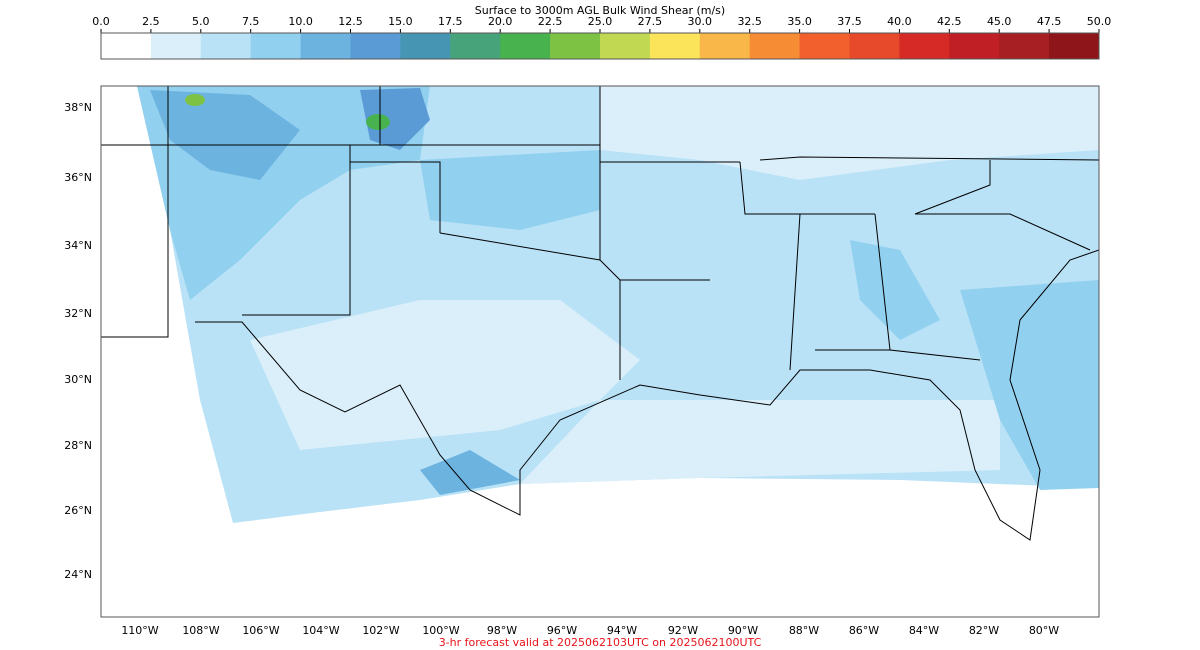 The width and height of the screenshot is (1200, 650). I want to click on colorbar-tick-label: 45.0, so click(999, 21).